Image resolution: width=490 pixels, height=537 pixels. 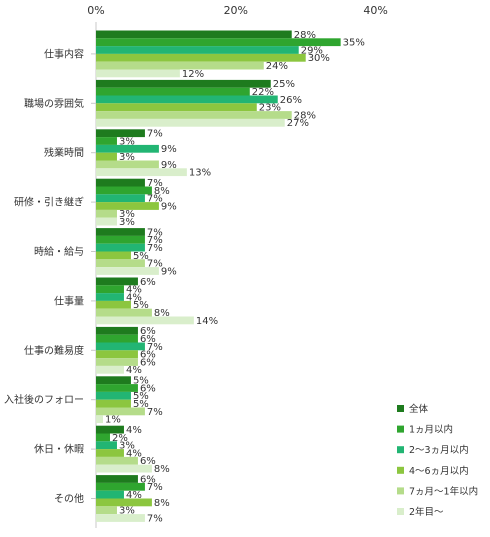 I want to click on legend-label: 全体, so click(x=419, y=409).